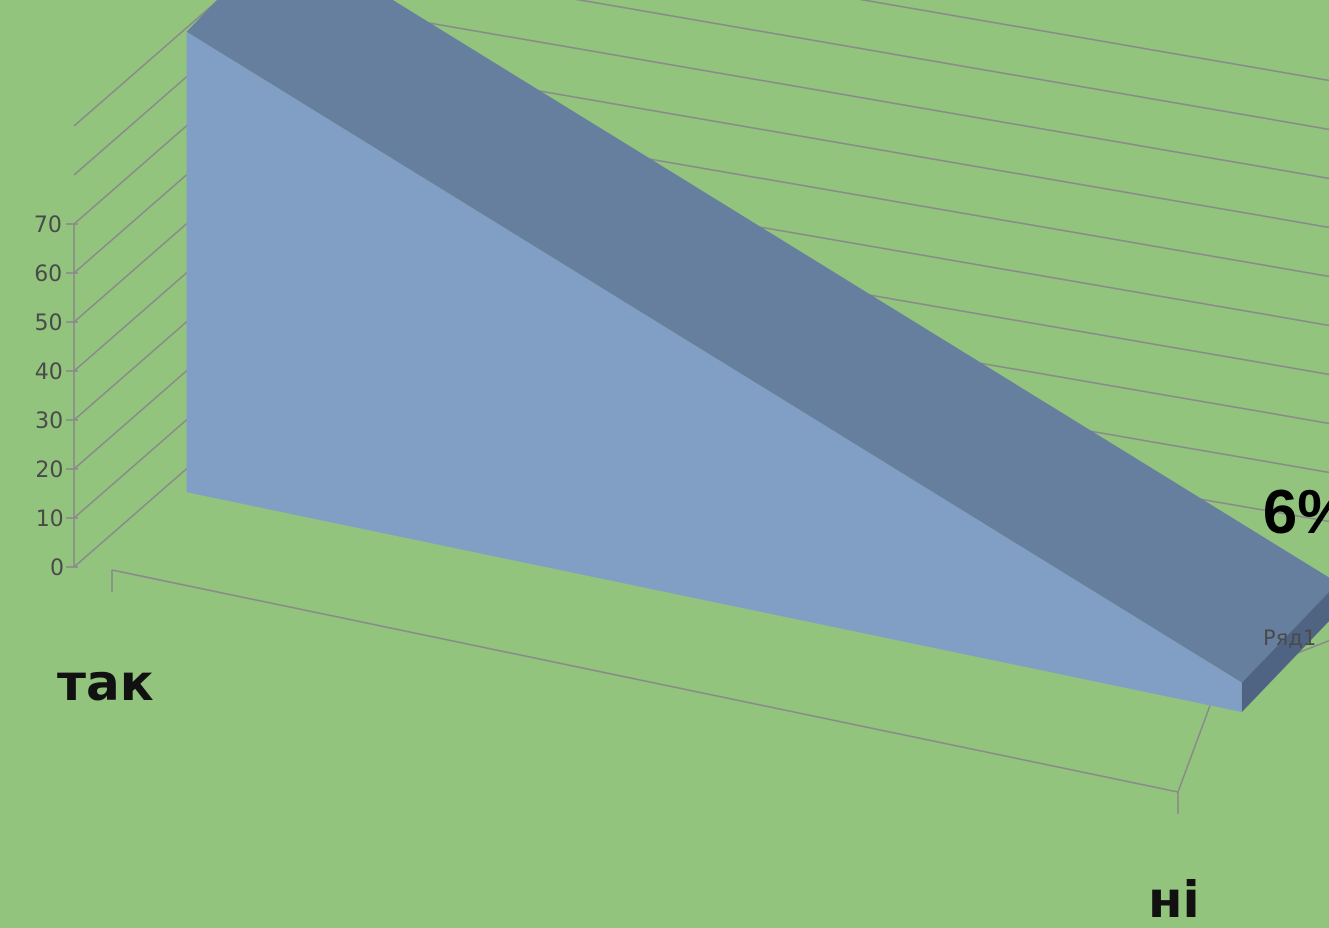 The width and height of the screenshot is (1329, 928). I want to click on y-tick-label: 20, so click(49, 470).